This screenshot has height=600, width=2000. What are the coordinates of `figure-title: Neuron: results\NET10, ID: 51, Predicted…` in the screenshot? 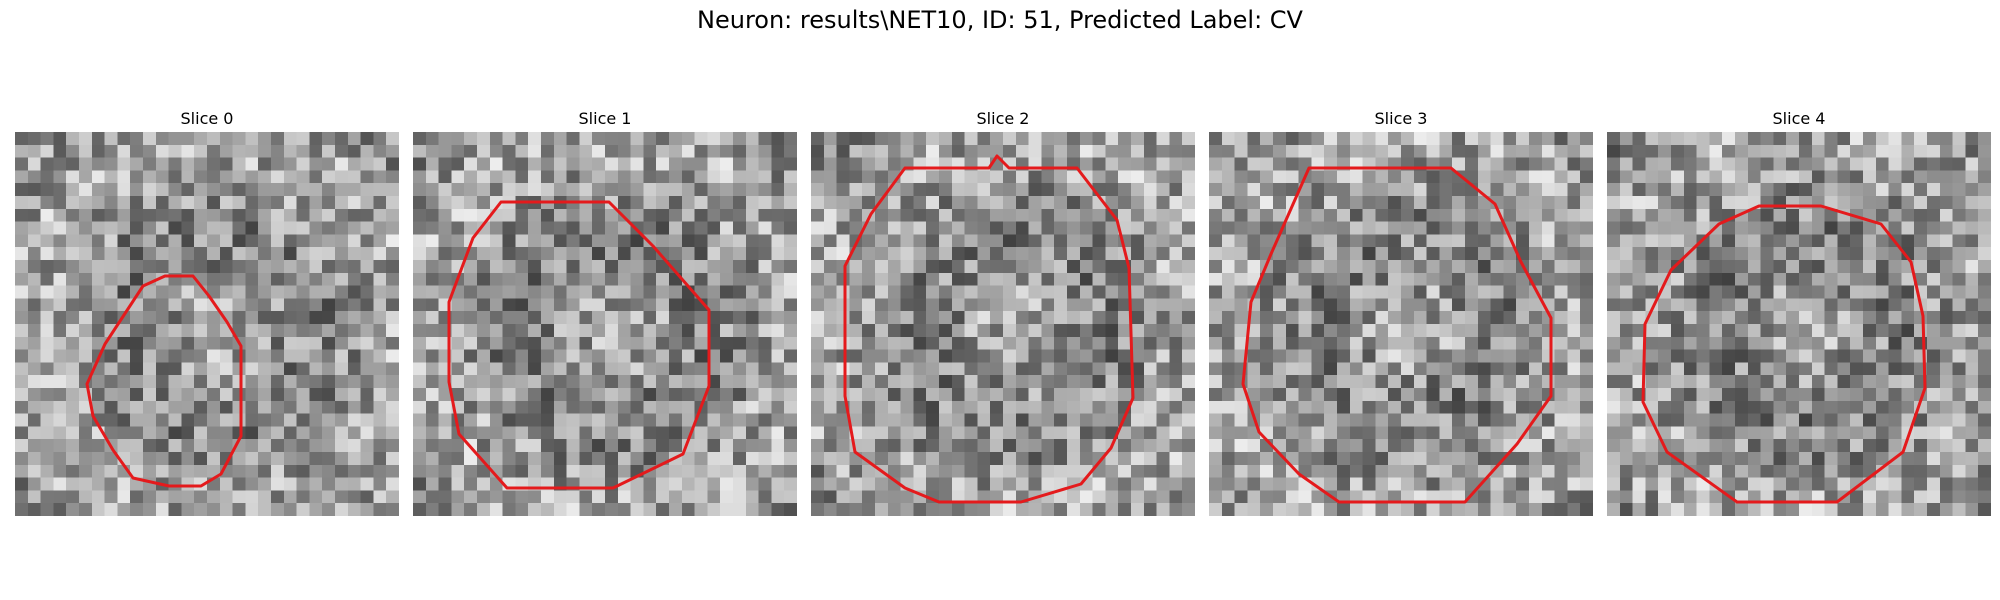 It's located at (1000, 20).